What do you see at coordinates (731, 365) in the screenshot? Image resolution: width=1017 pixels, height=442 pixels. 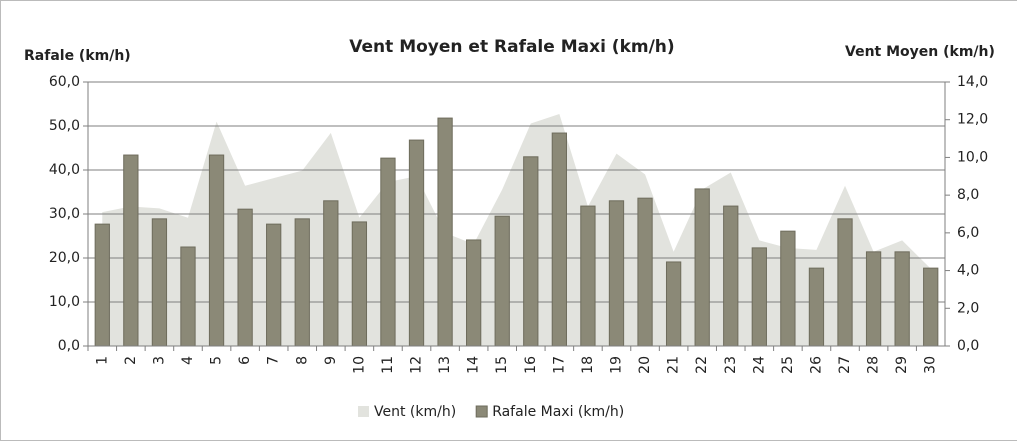 I see `x-tick-label: 23` at bounding box center [731, 365].